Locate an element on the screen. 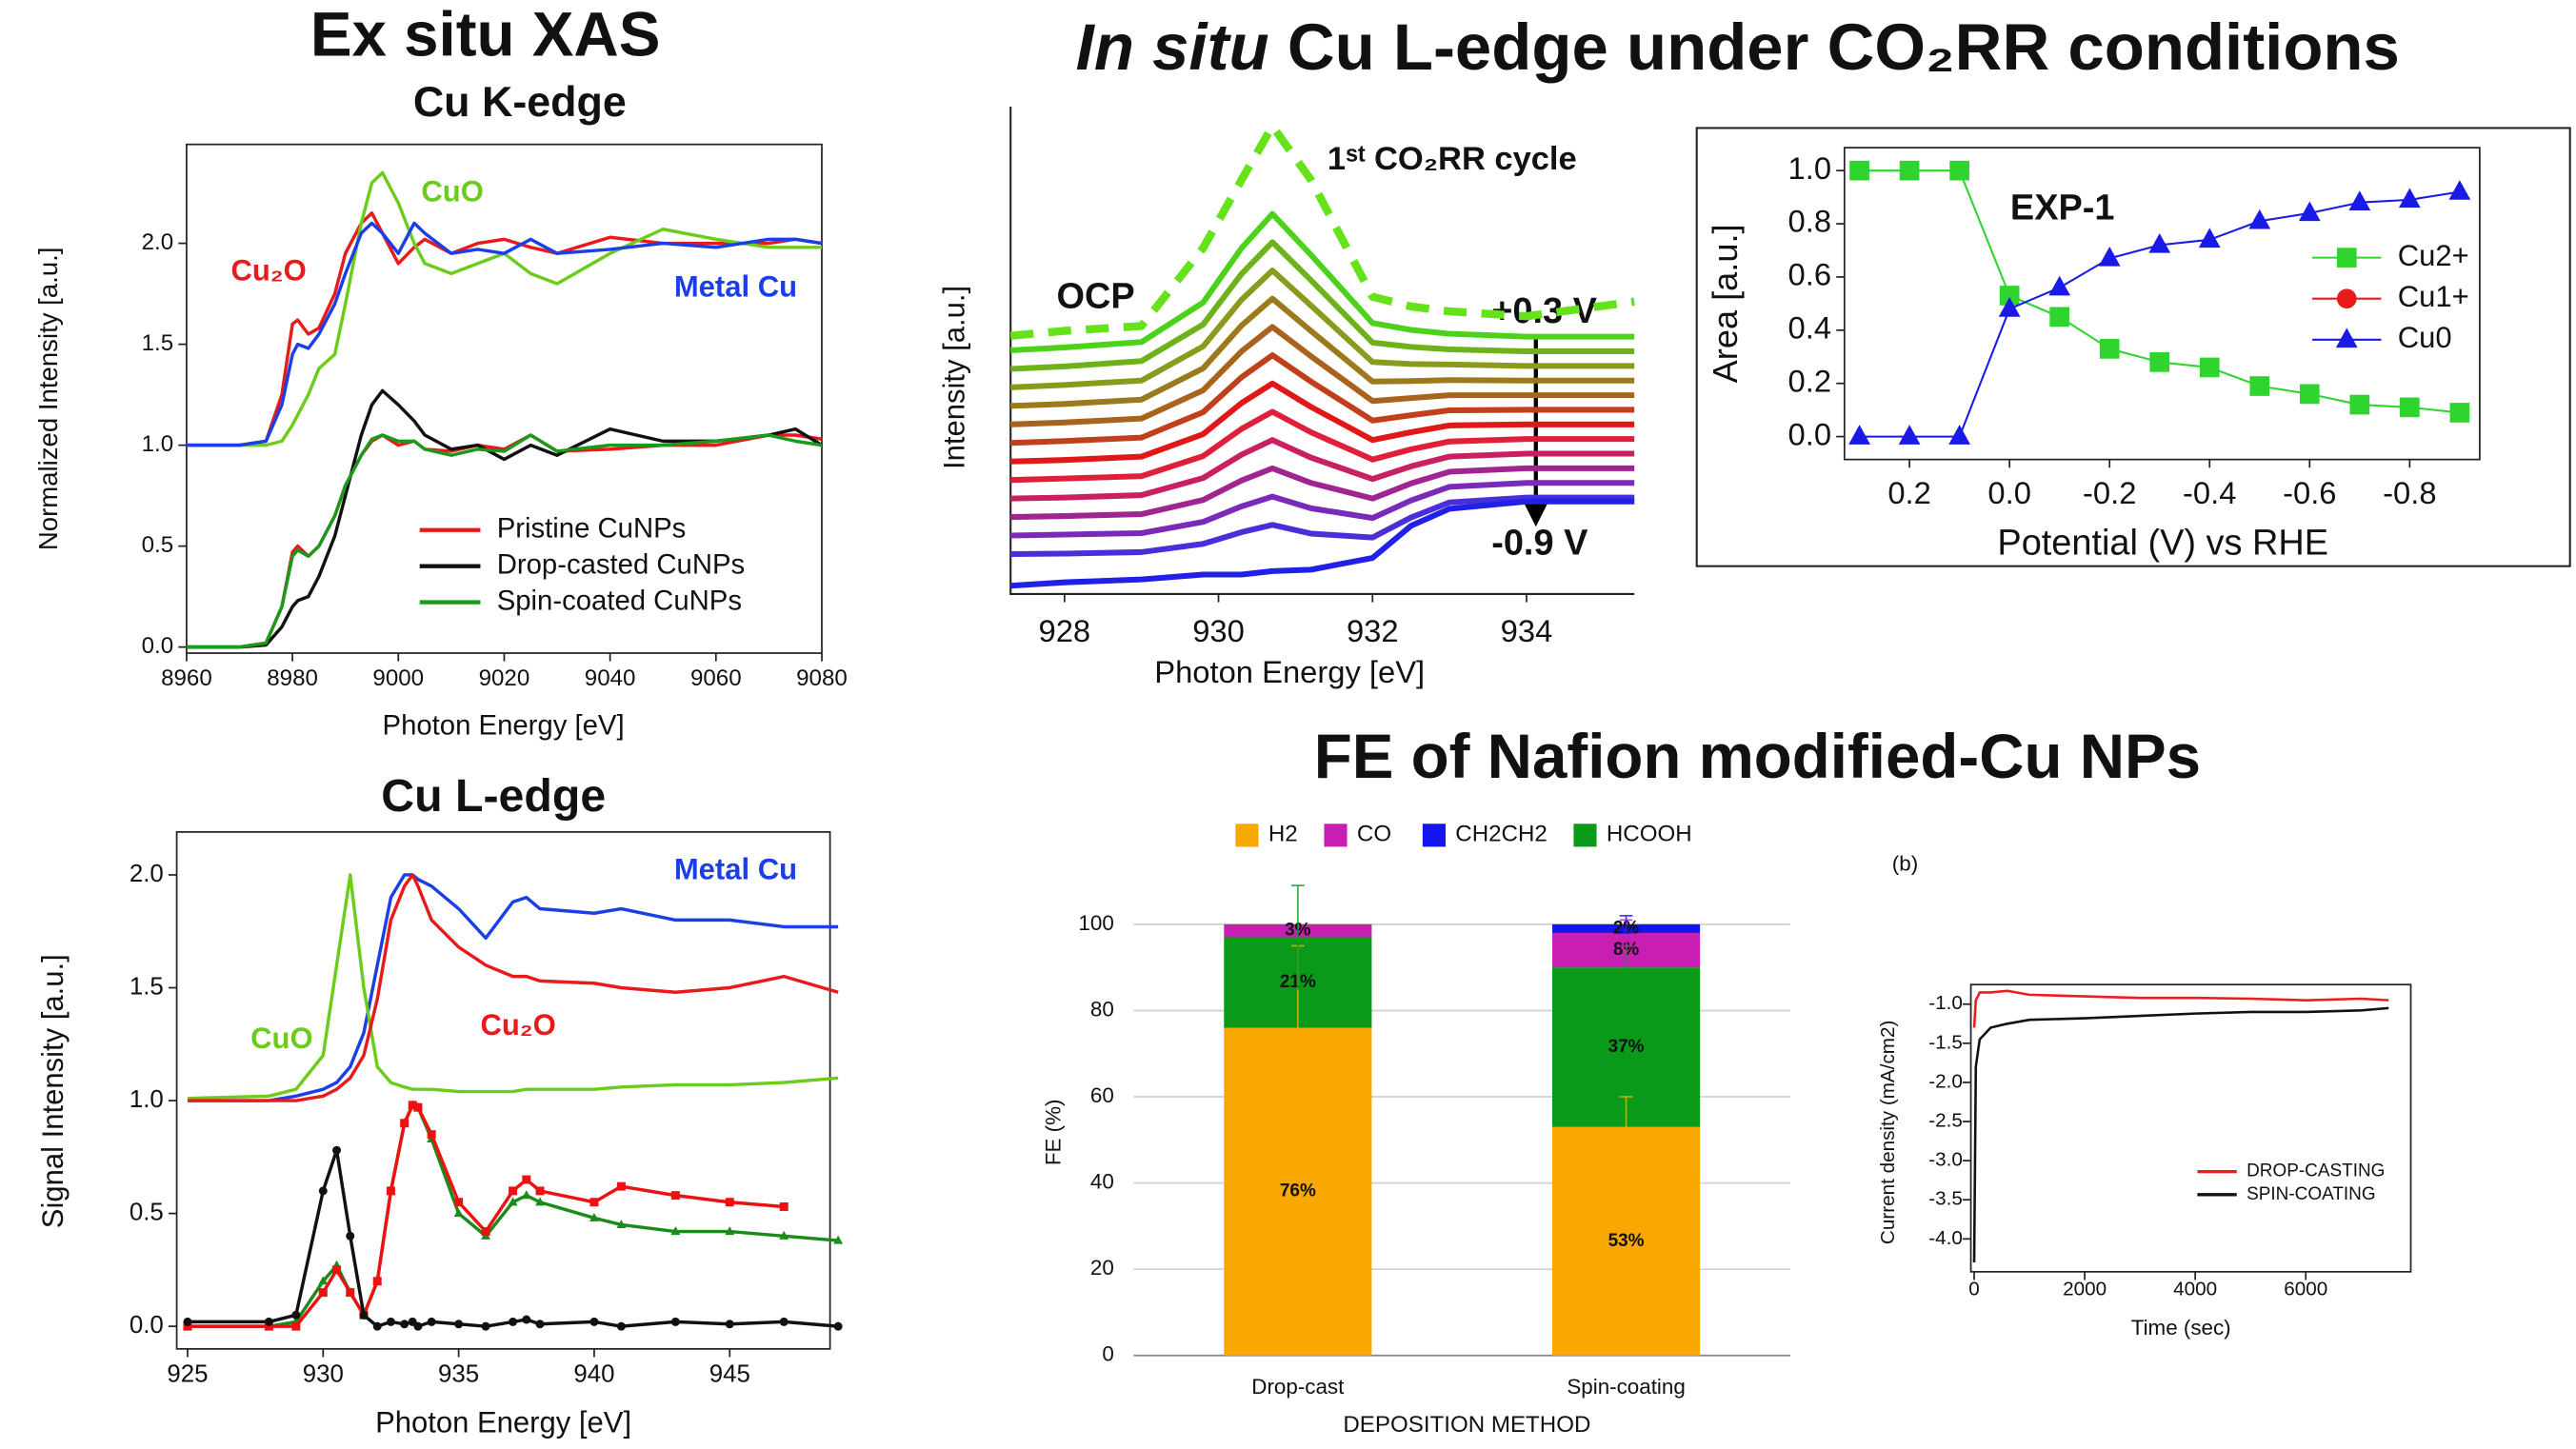 The image size is (2576, 1449). panel-frame is located at coordinates (2133, 347).